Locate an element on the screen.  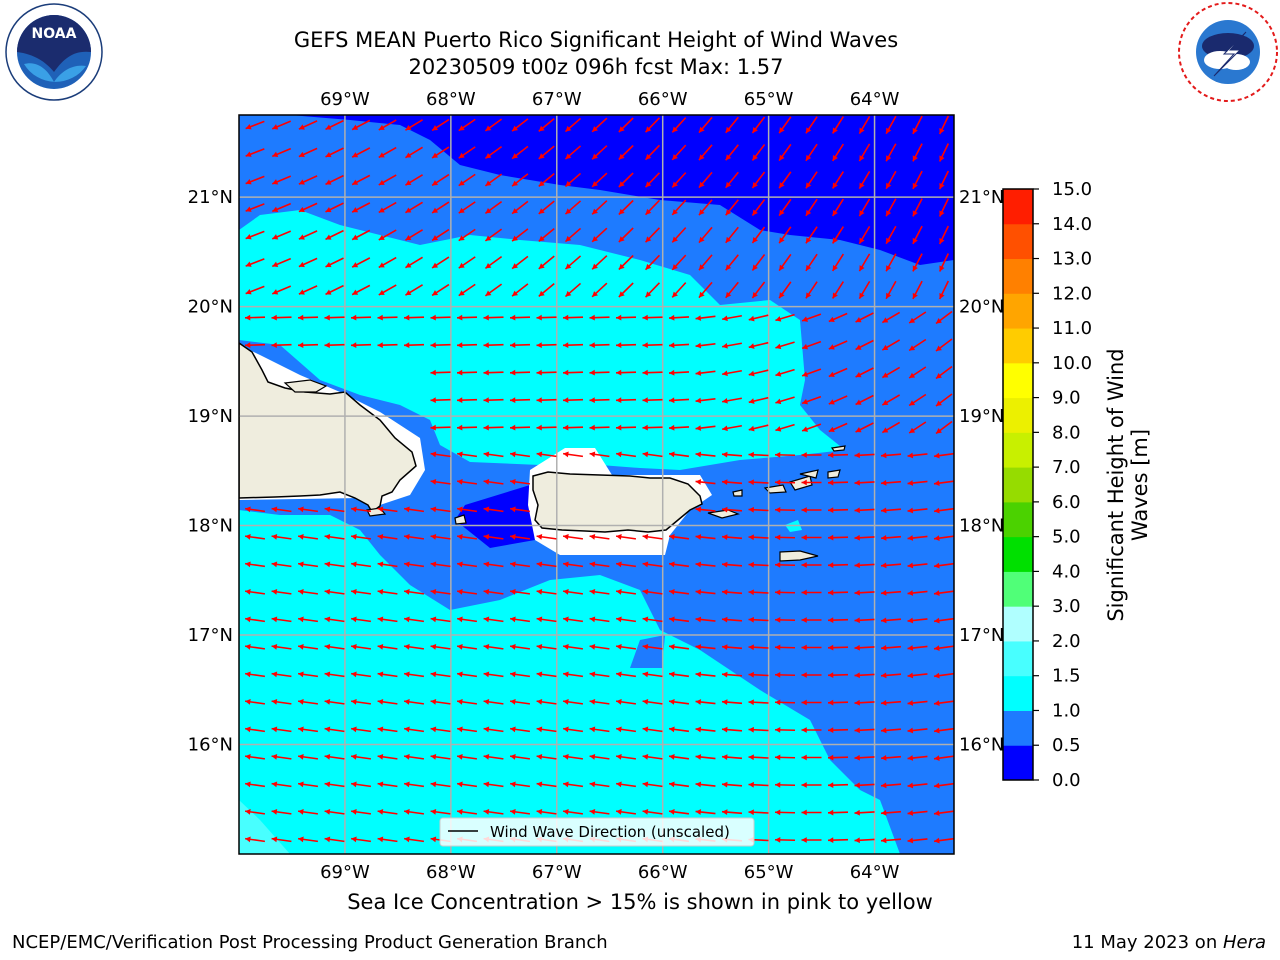
colorbar-tick-label-1: 0.5 is located at coordinates (1066, 745).